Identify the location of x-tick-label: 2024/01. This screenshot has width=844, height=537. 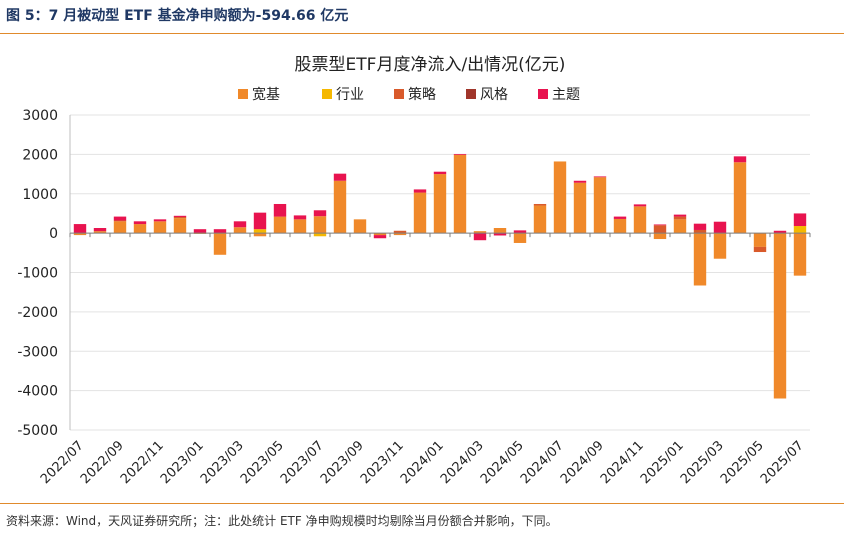
(422, 462).